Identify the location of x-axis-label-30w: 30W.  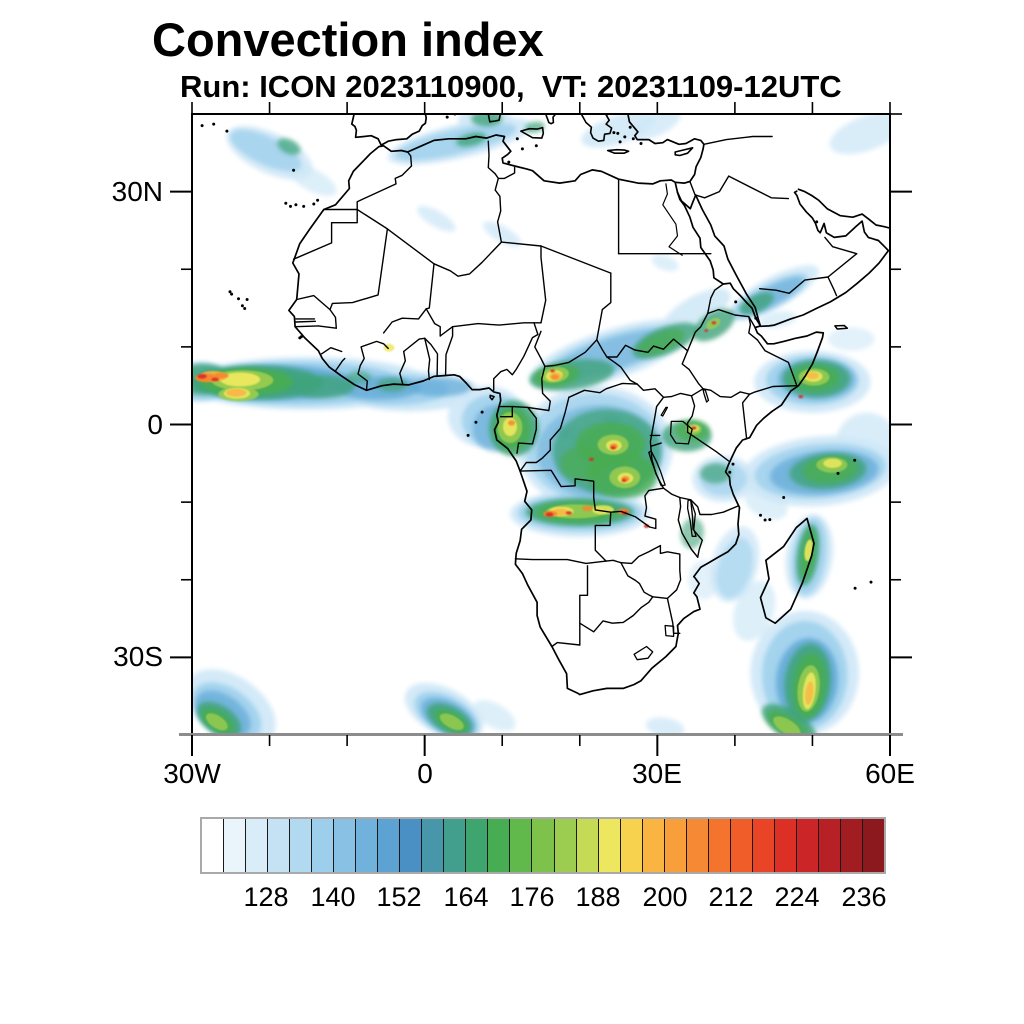
(192, 773).